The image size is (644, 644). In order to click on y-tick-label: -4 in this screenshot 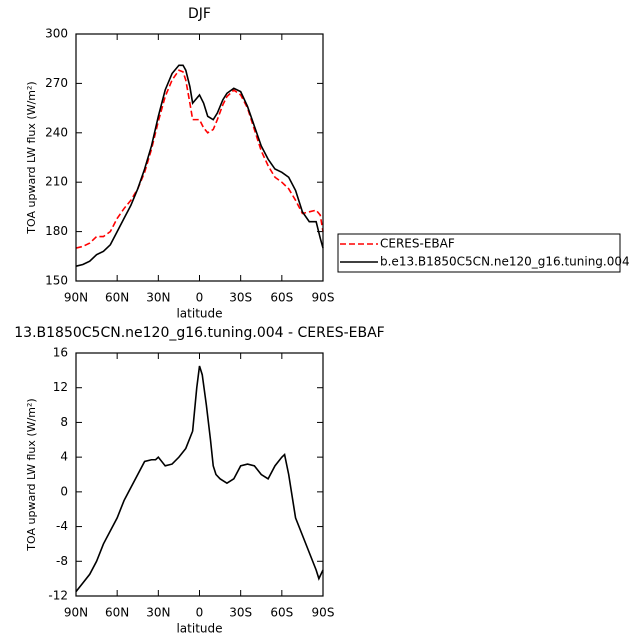, I will do `click(62, 526)`.